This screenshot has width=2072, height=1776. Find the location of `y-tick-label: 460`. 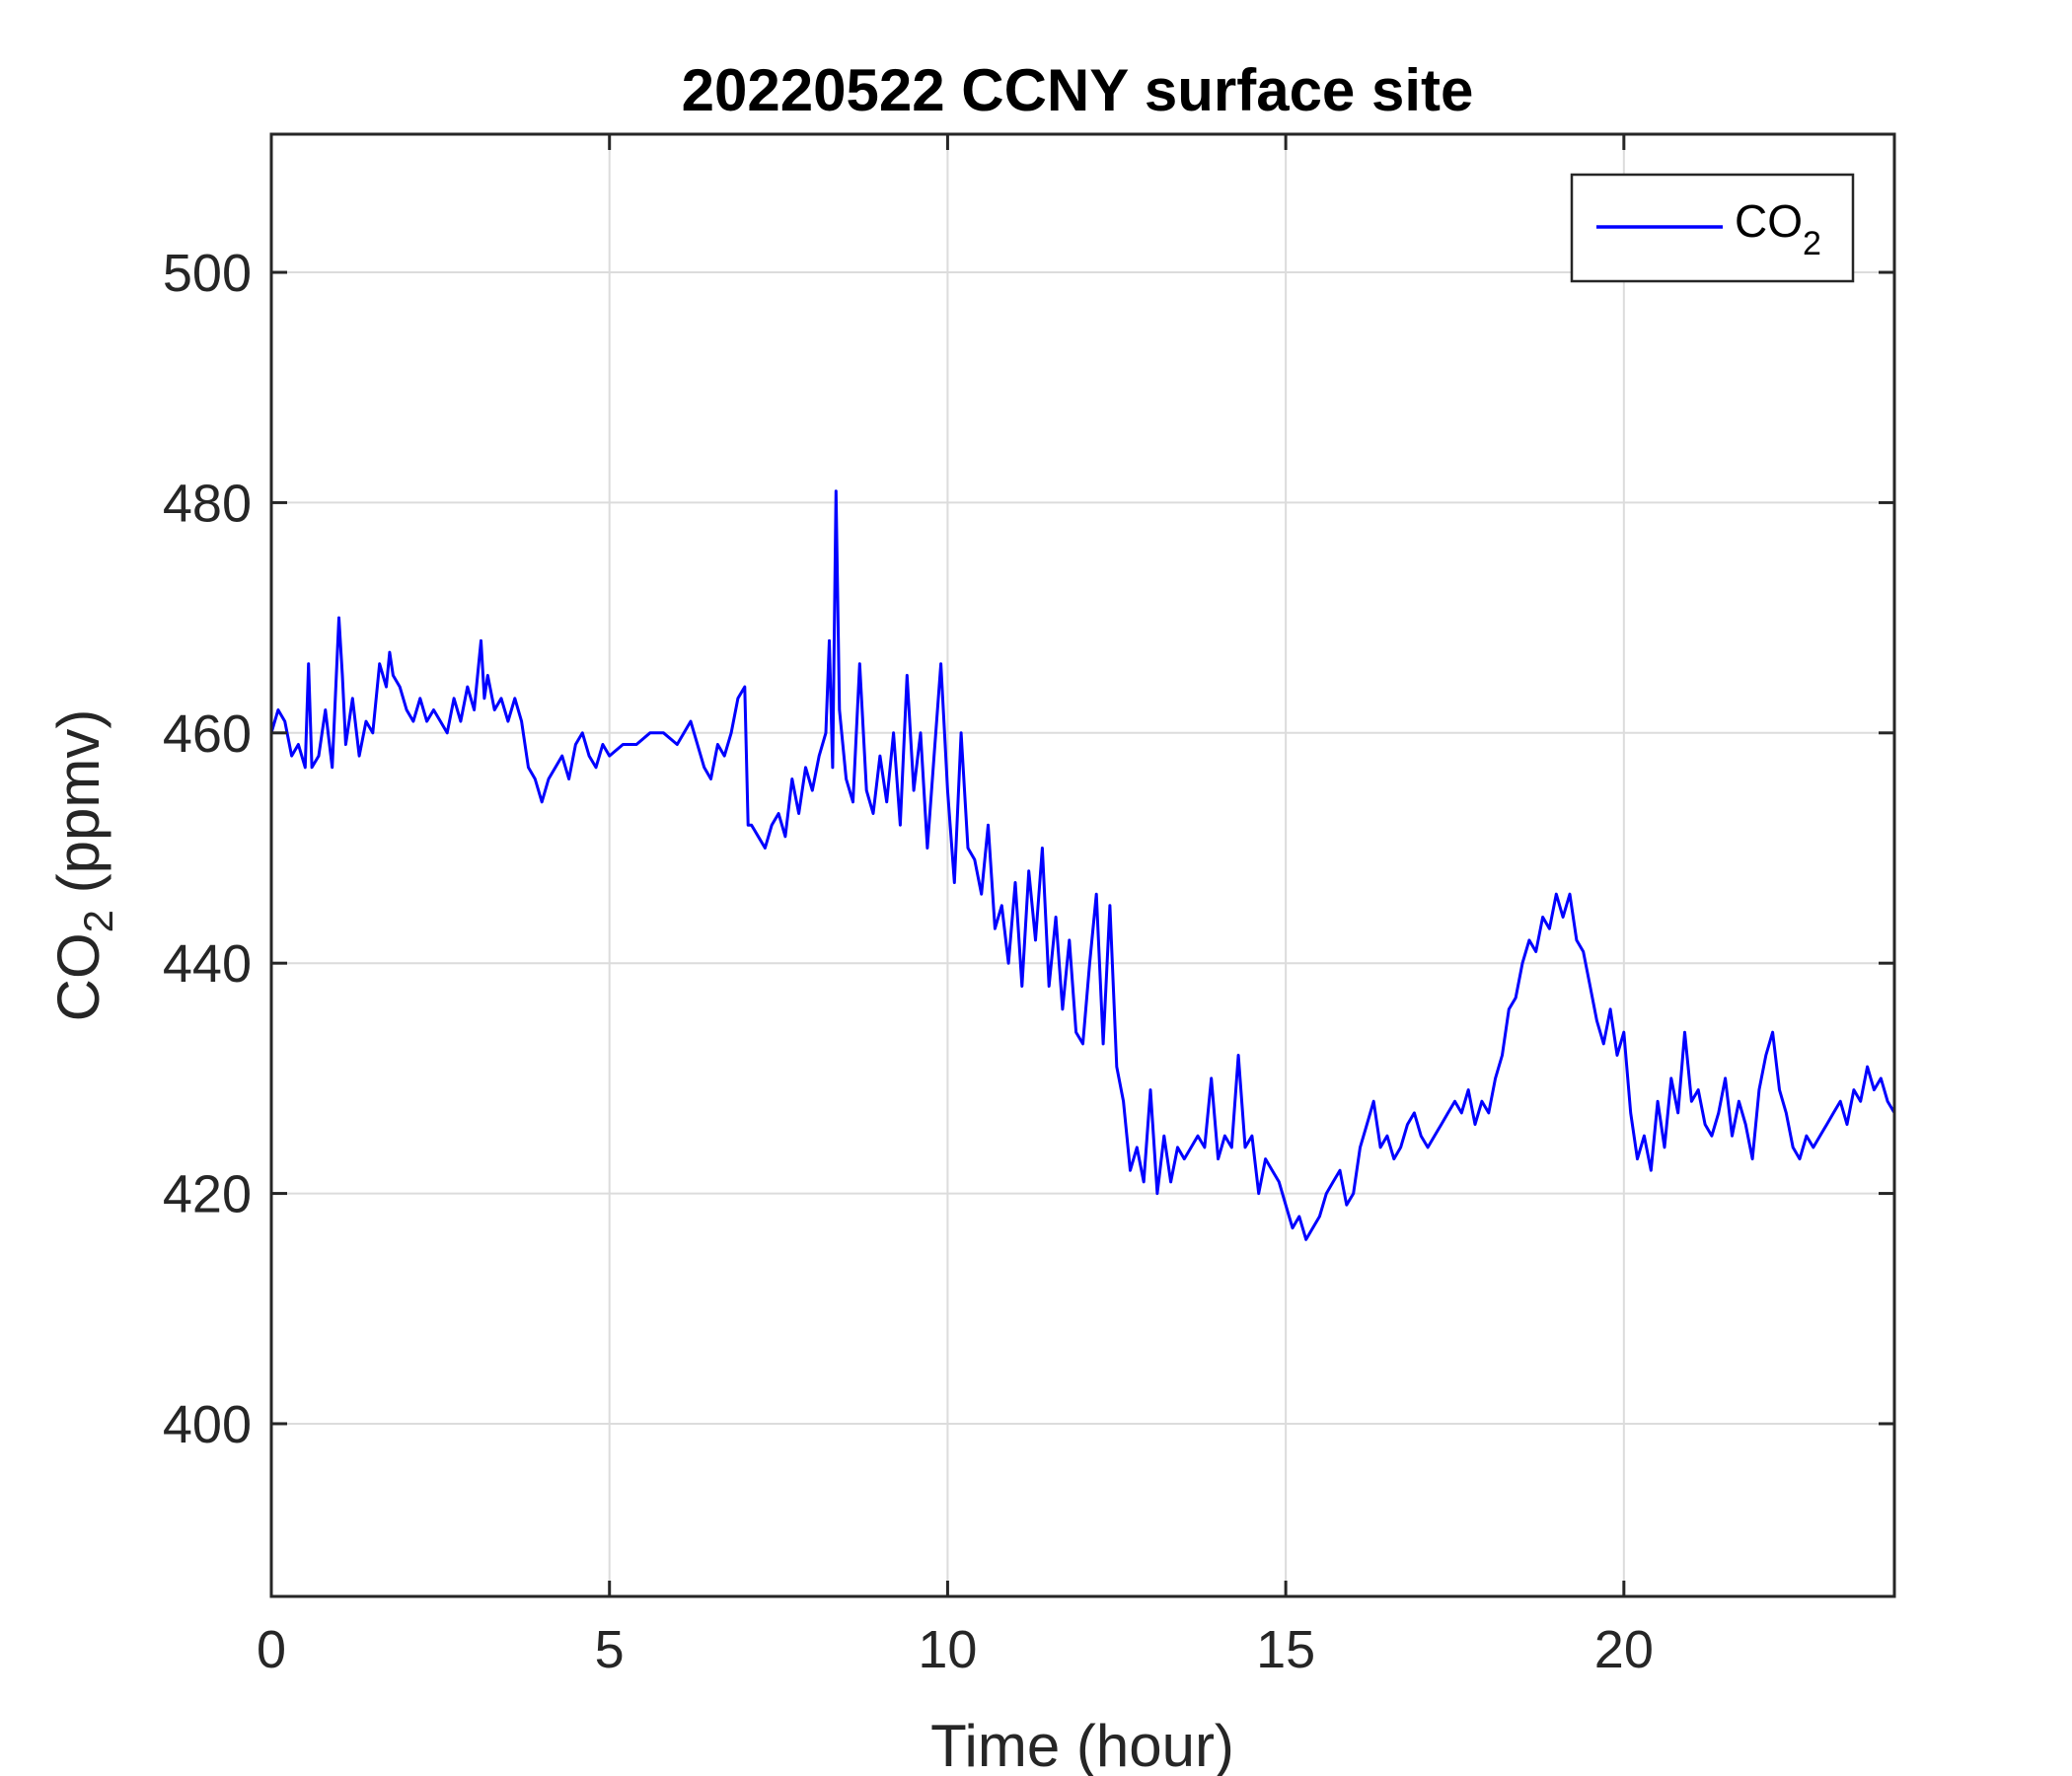

y-tick-label: 460 is located at coordinates (208, 734).